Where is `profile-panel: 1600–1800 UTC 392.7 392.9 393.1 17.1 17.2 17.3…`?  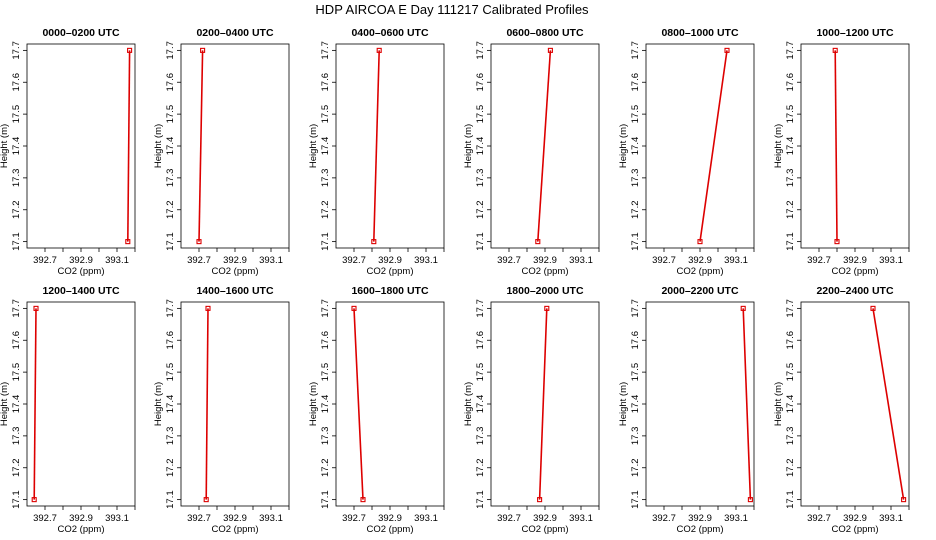 profile-panel: 1600–1800 UTC 392.7 392.9 393.1 17.1 17.2 17.3… is located at coordinates (376, 410).